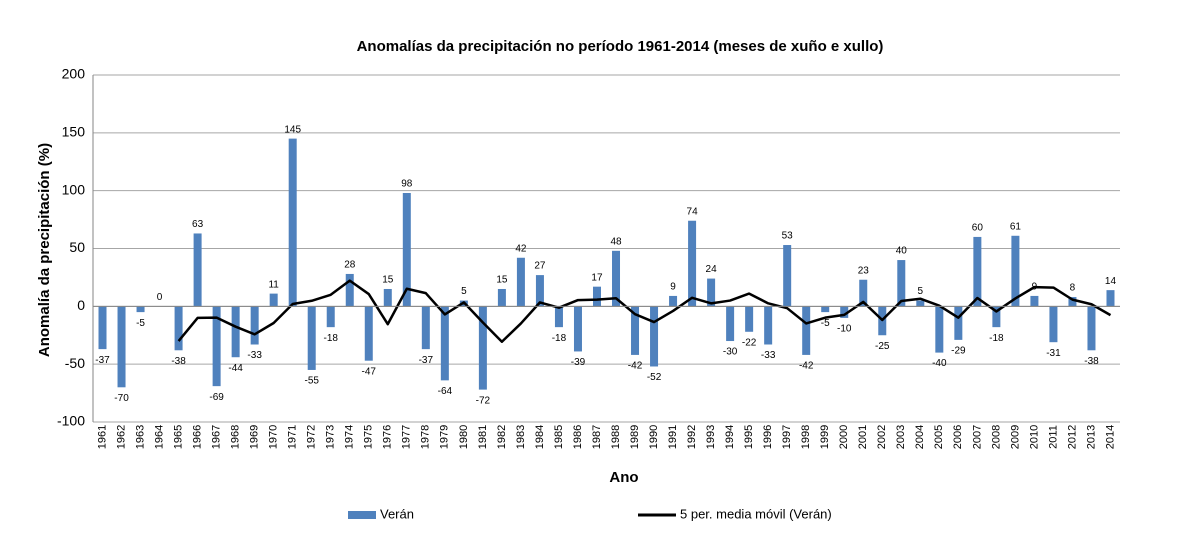 This screenshot has width=1182, height=554. What do you see at coordinates (502, 437) in the screenshot?
I see `x-tick-label: 1982` at bounding box center [502, 437].